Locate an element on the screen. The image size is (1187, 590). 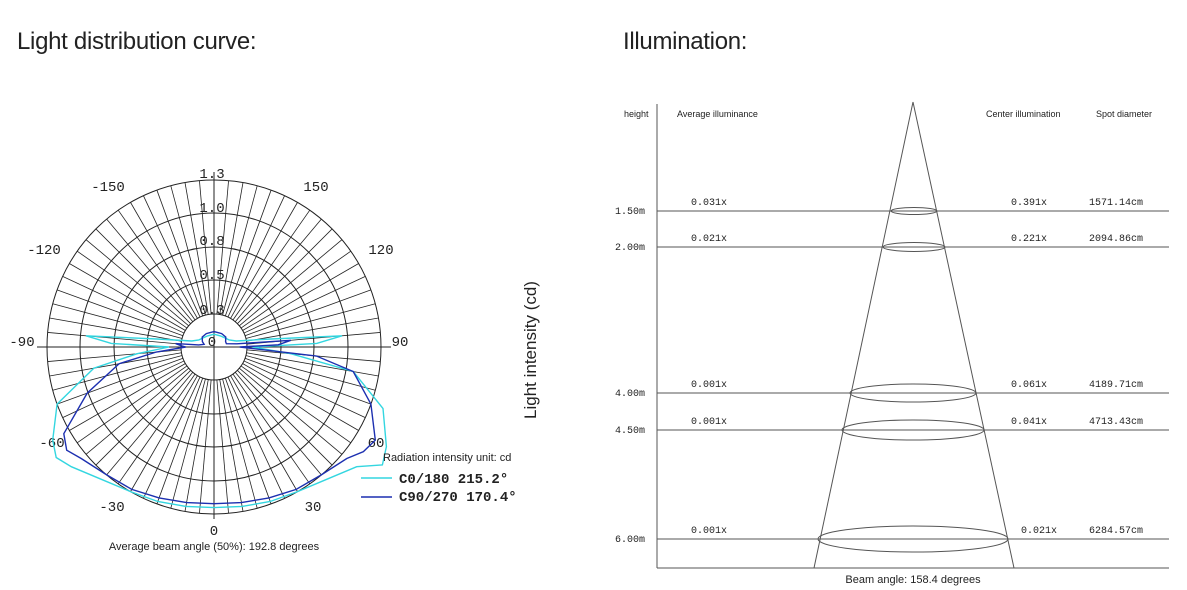
light-distribution-heading: Light distribution curve: is located at coordinates (137, 41).